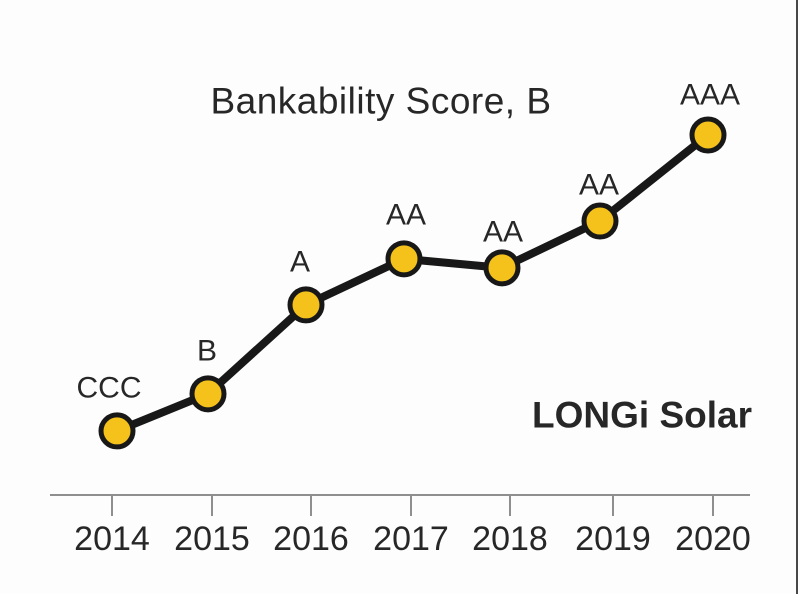 The height and width of the screenshot is (594, 800). What do you see at coordinates (600, 221) in the screenshot?
I see `data-point-2019` at bounding box center [600, 221].